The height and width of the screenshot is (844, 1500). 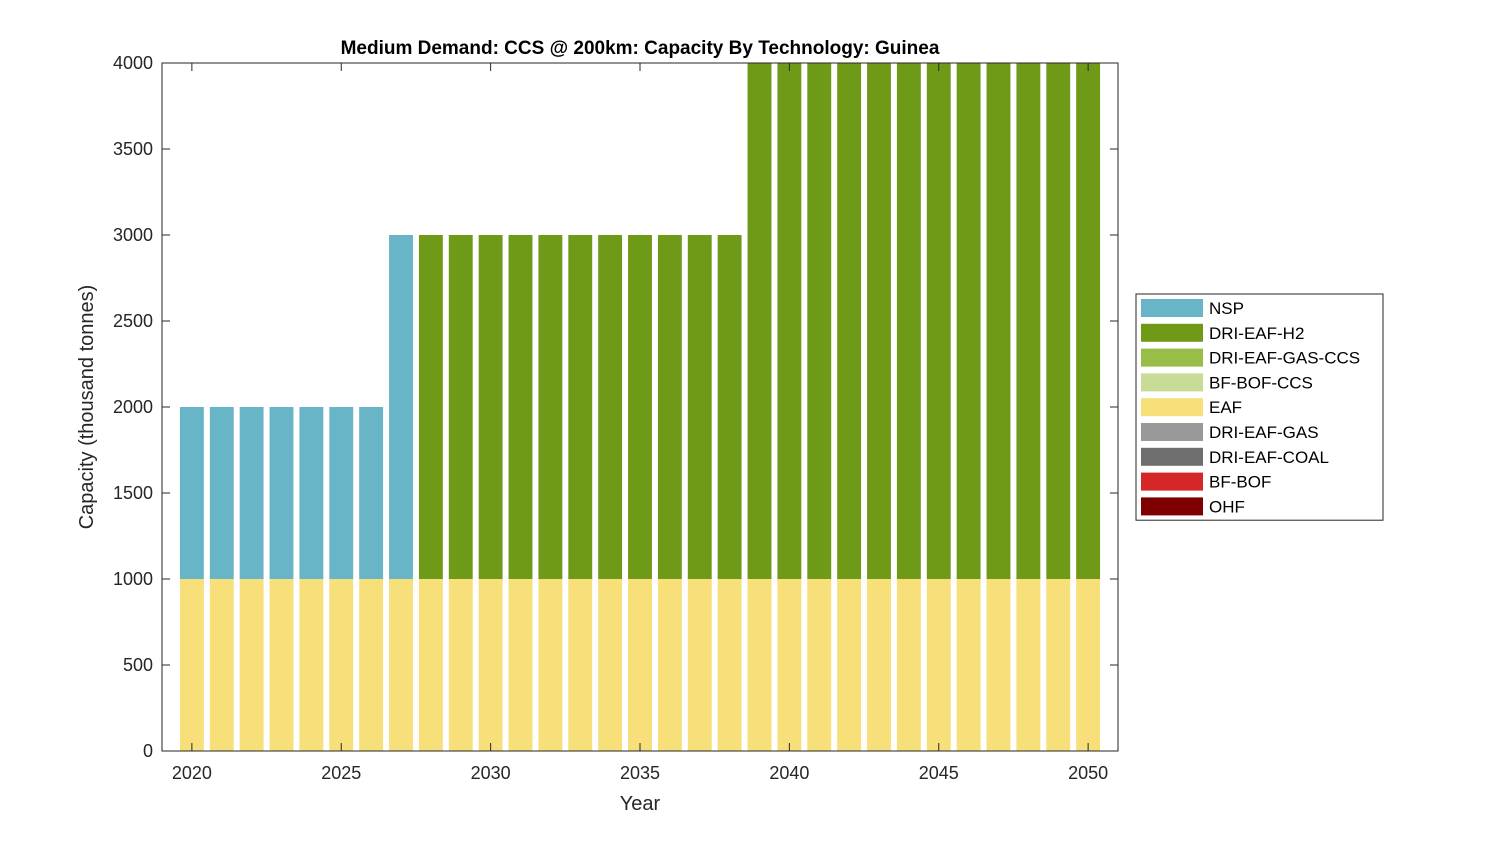 I want to click on legend-swatch-dri-eaf-h2, so click(x=1172, y=332).